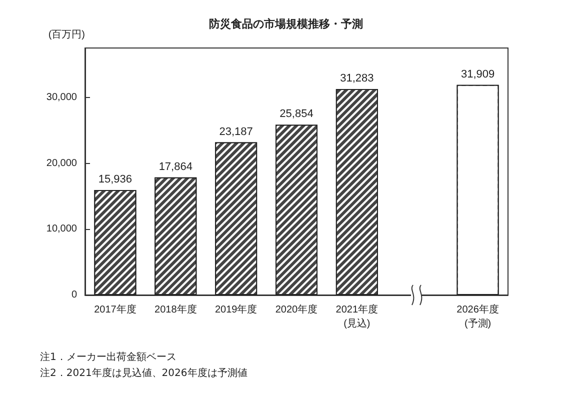 The width and height of the screenshot is (572, 400). What do you see at coordinates (296, 310) in the screenshot?
I see `x-tick-label: 2020年度` at bounding box center [296, 310].